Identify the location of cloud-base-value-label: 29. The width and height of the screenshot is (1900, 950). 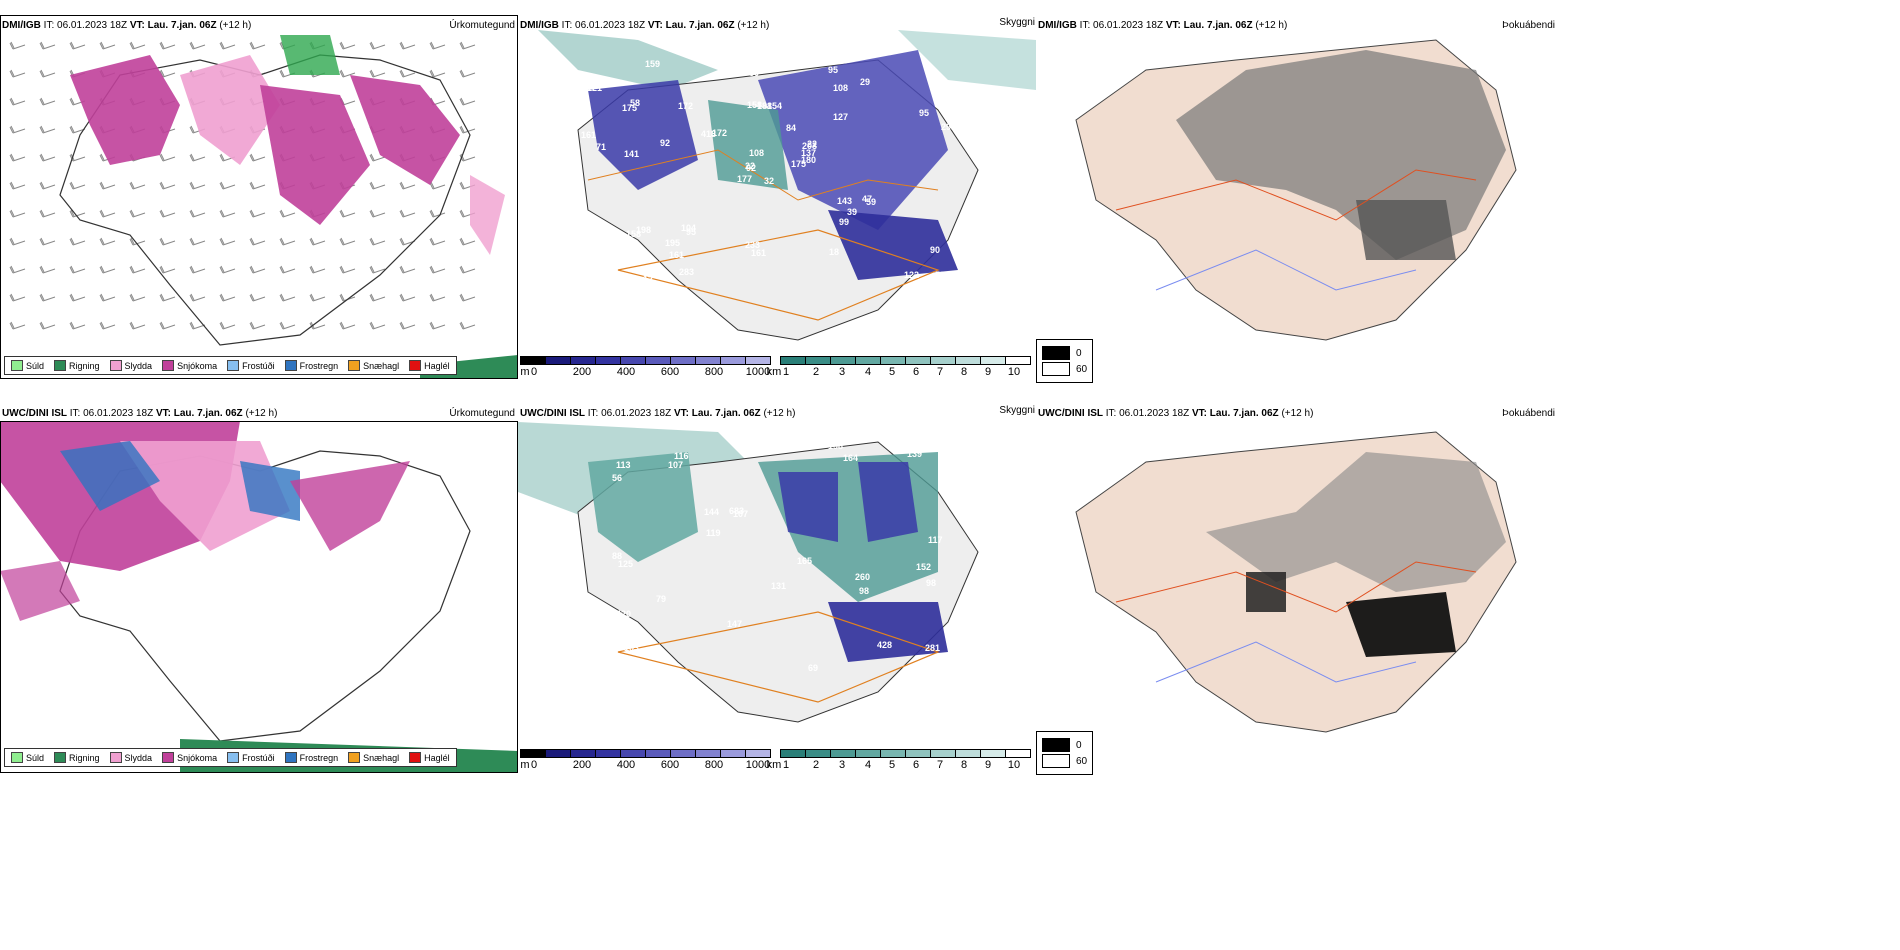
(865, 82).